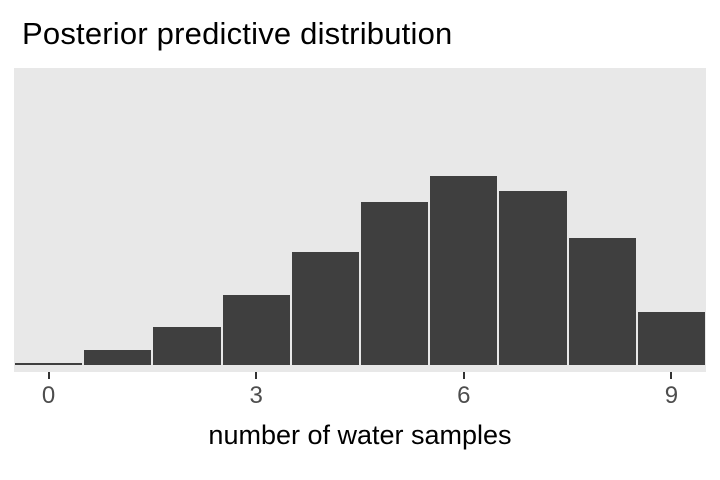  Describe the element at coordinates (237, 33) in the screenshot. I see `chart-title: Posterior predictive distribution` at that location.